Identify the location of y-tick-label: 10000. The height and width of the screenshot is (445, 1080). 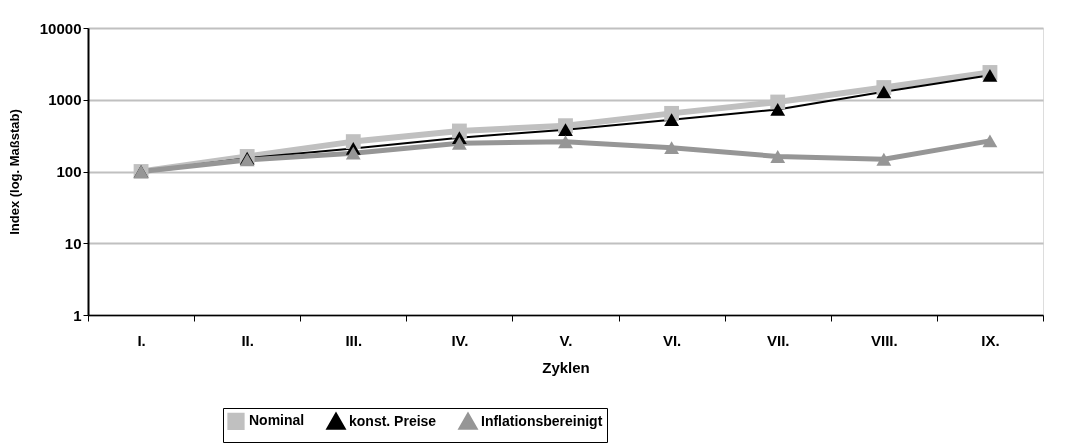
(60, 28).